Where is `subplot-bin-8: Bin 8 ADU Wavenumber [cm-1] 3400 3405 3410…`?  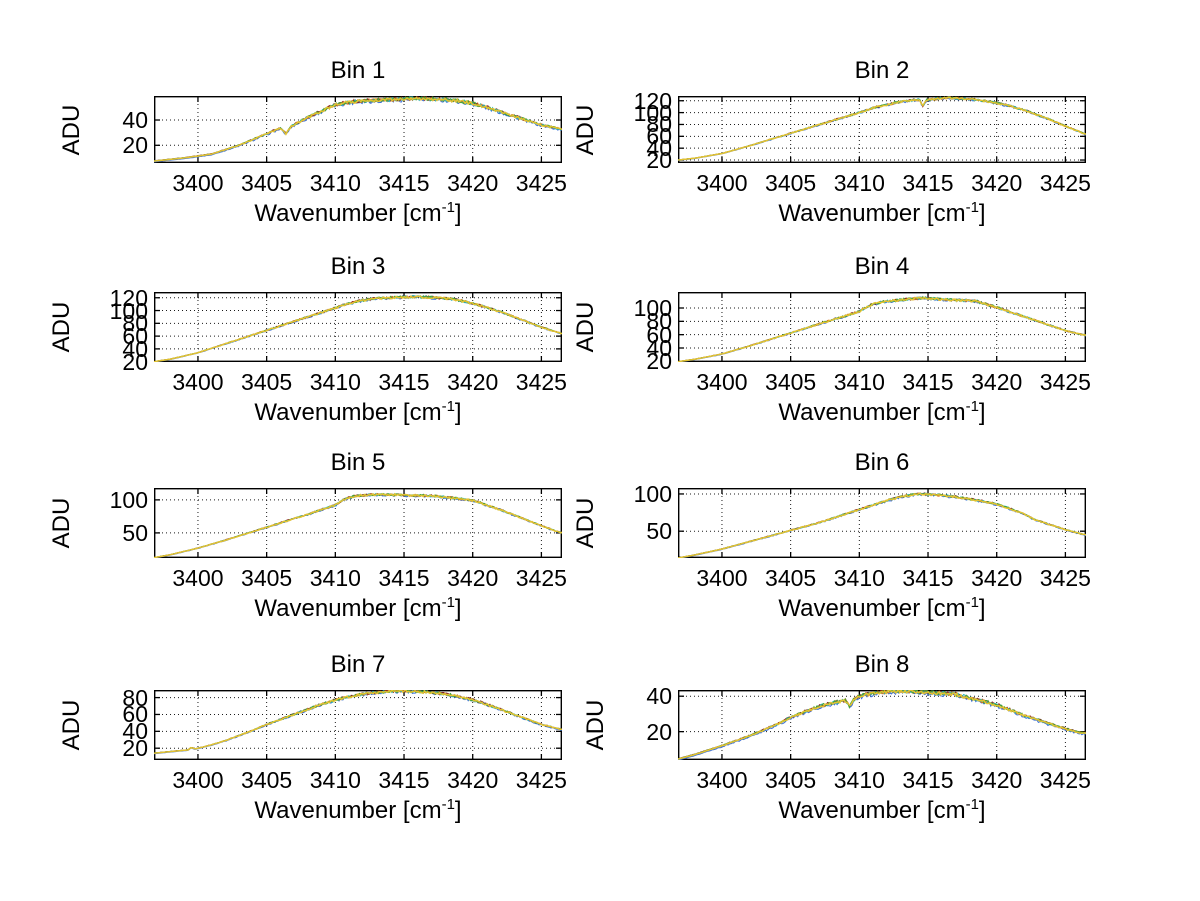
subplot-bin-8: Bin 8 ADU Wavenumber [cm-1] 3400 3405 3410… is located at coordinates (836, 738).